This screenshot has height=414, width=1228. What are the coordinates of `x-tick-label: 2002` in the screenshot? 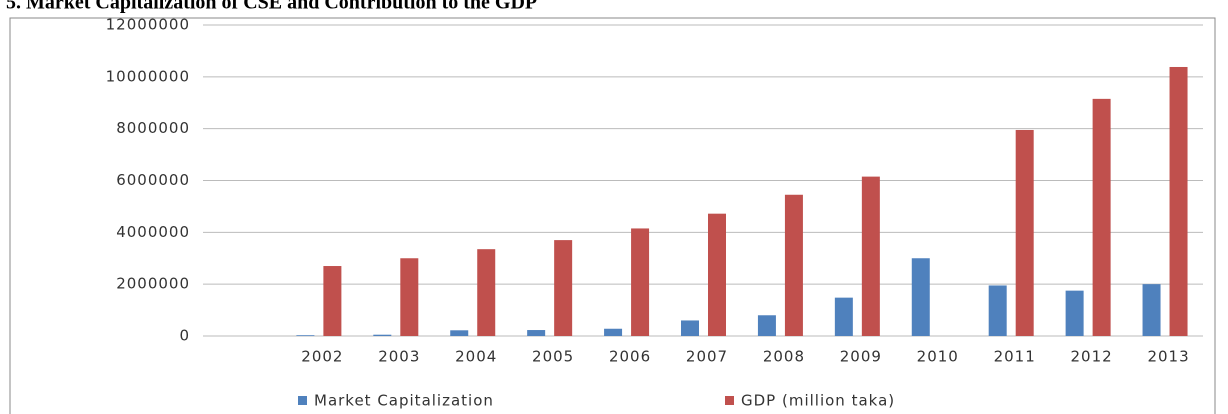 It's located at (322, 357).